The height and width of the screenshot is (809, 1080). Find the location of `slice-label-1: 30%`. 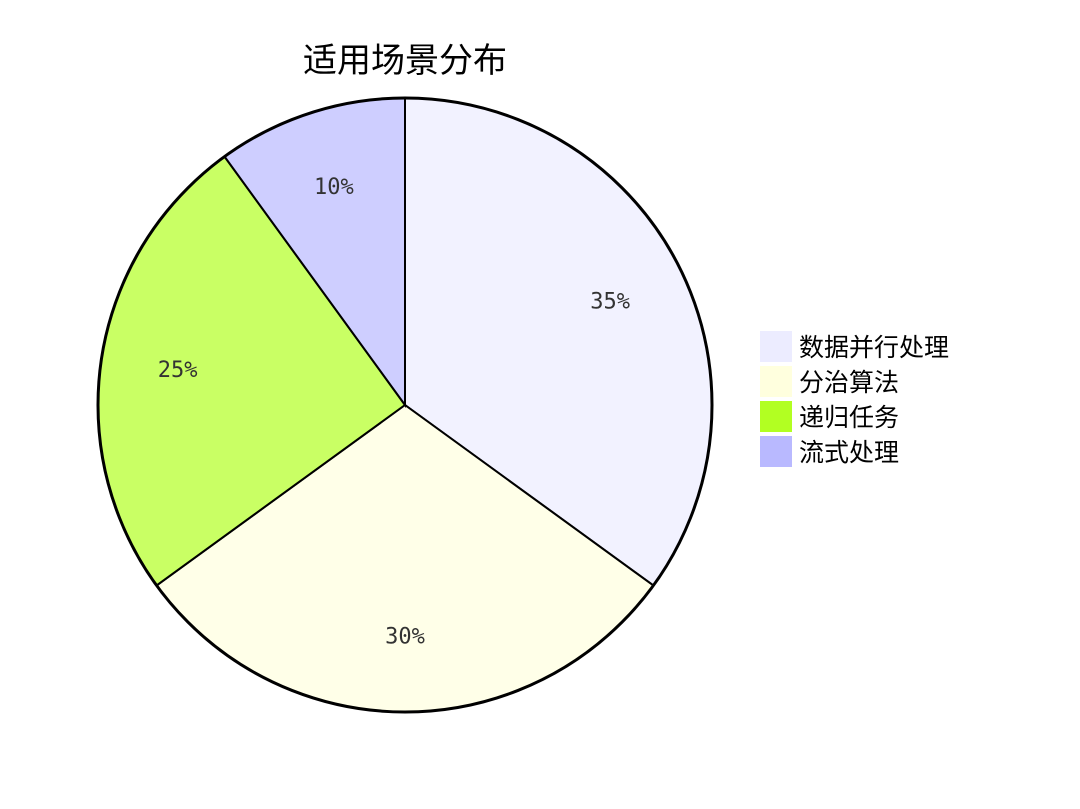

slice-label-1: 30% is located at coordinates (405, 636).